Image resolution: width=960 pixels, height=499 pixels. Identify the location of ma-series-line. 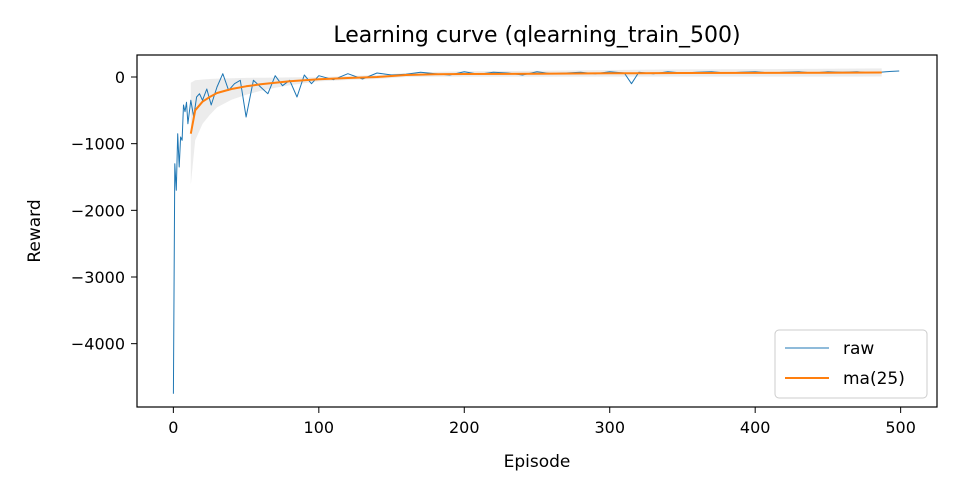
(535, 102).